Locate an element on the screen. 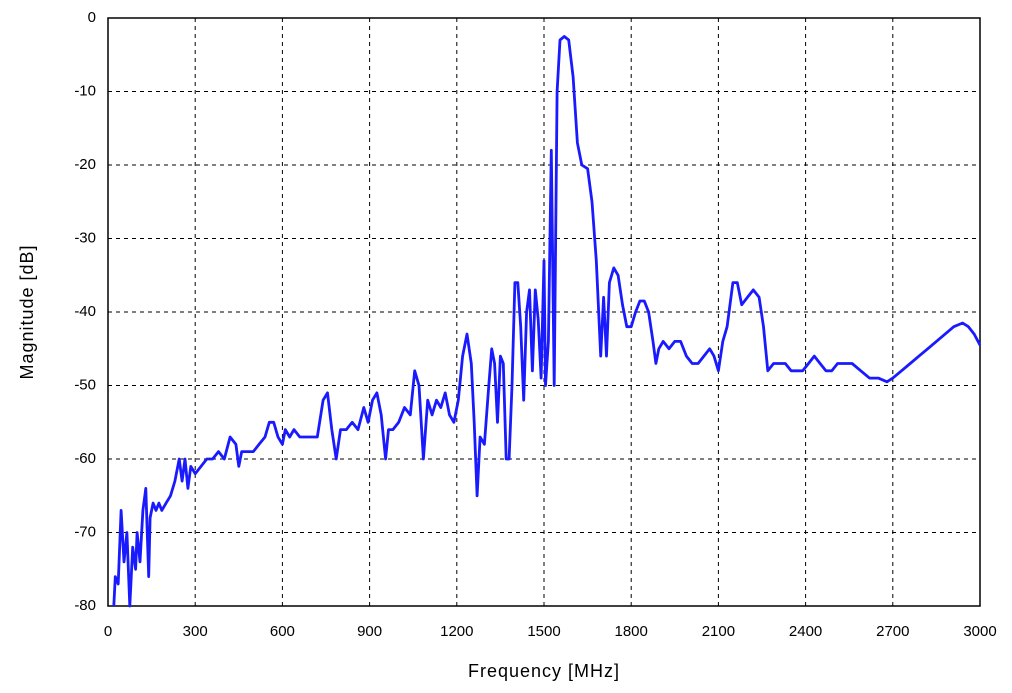  x-tick-label: 900 is located at coordinates (369, 631).